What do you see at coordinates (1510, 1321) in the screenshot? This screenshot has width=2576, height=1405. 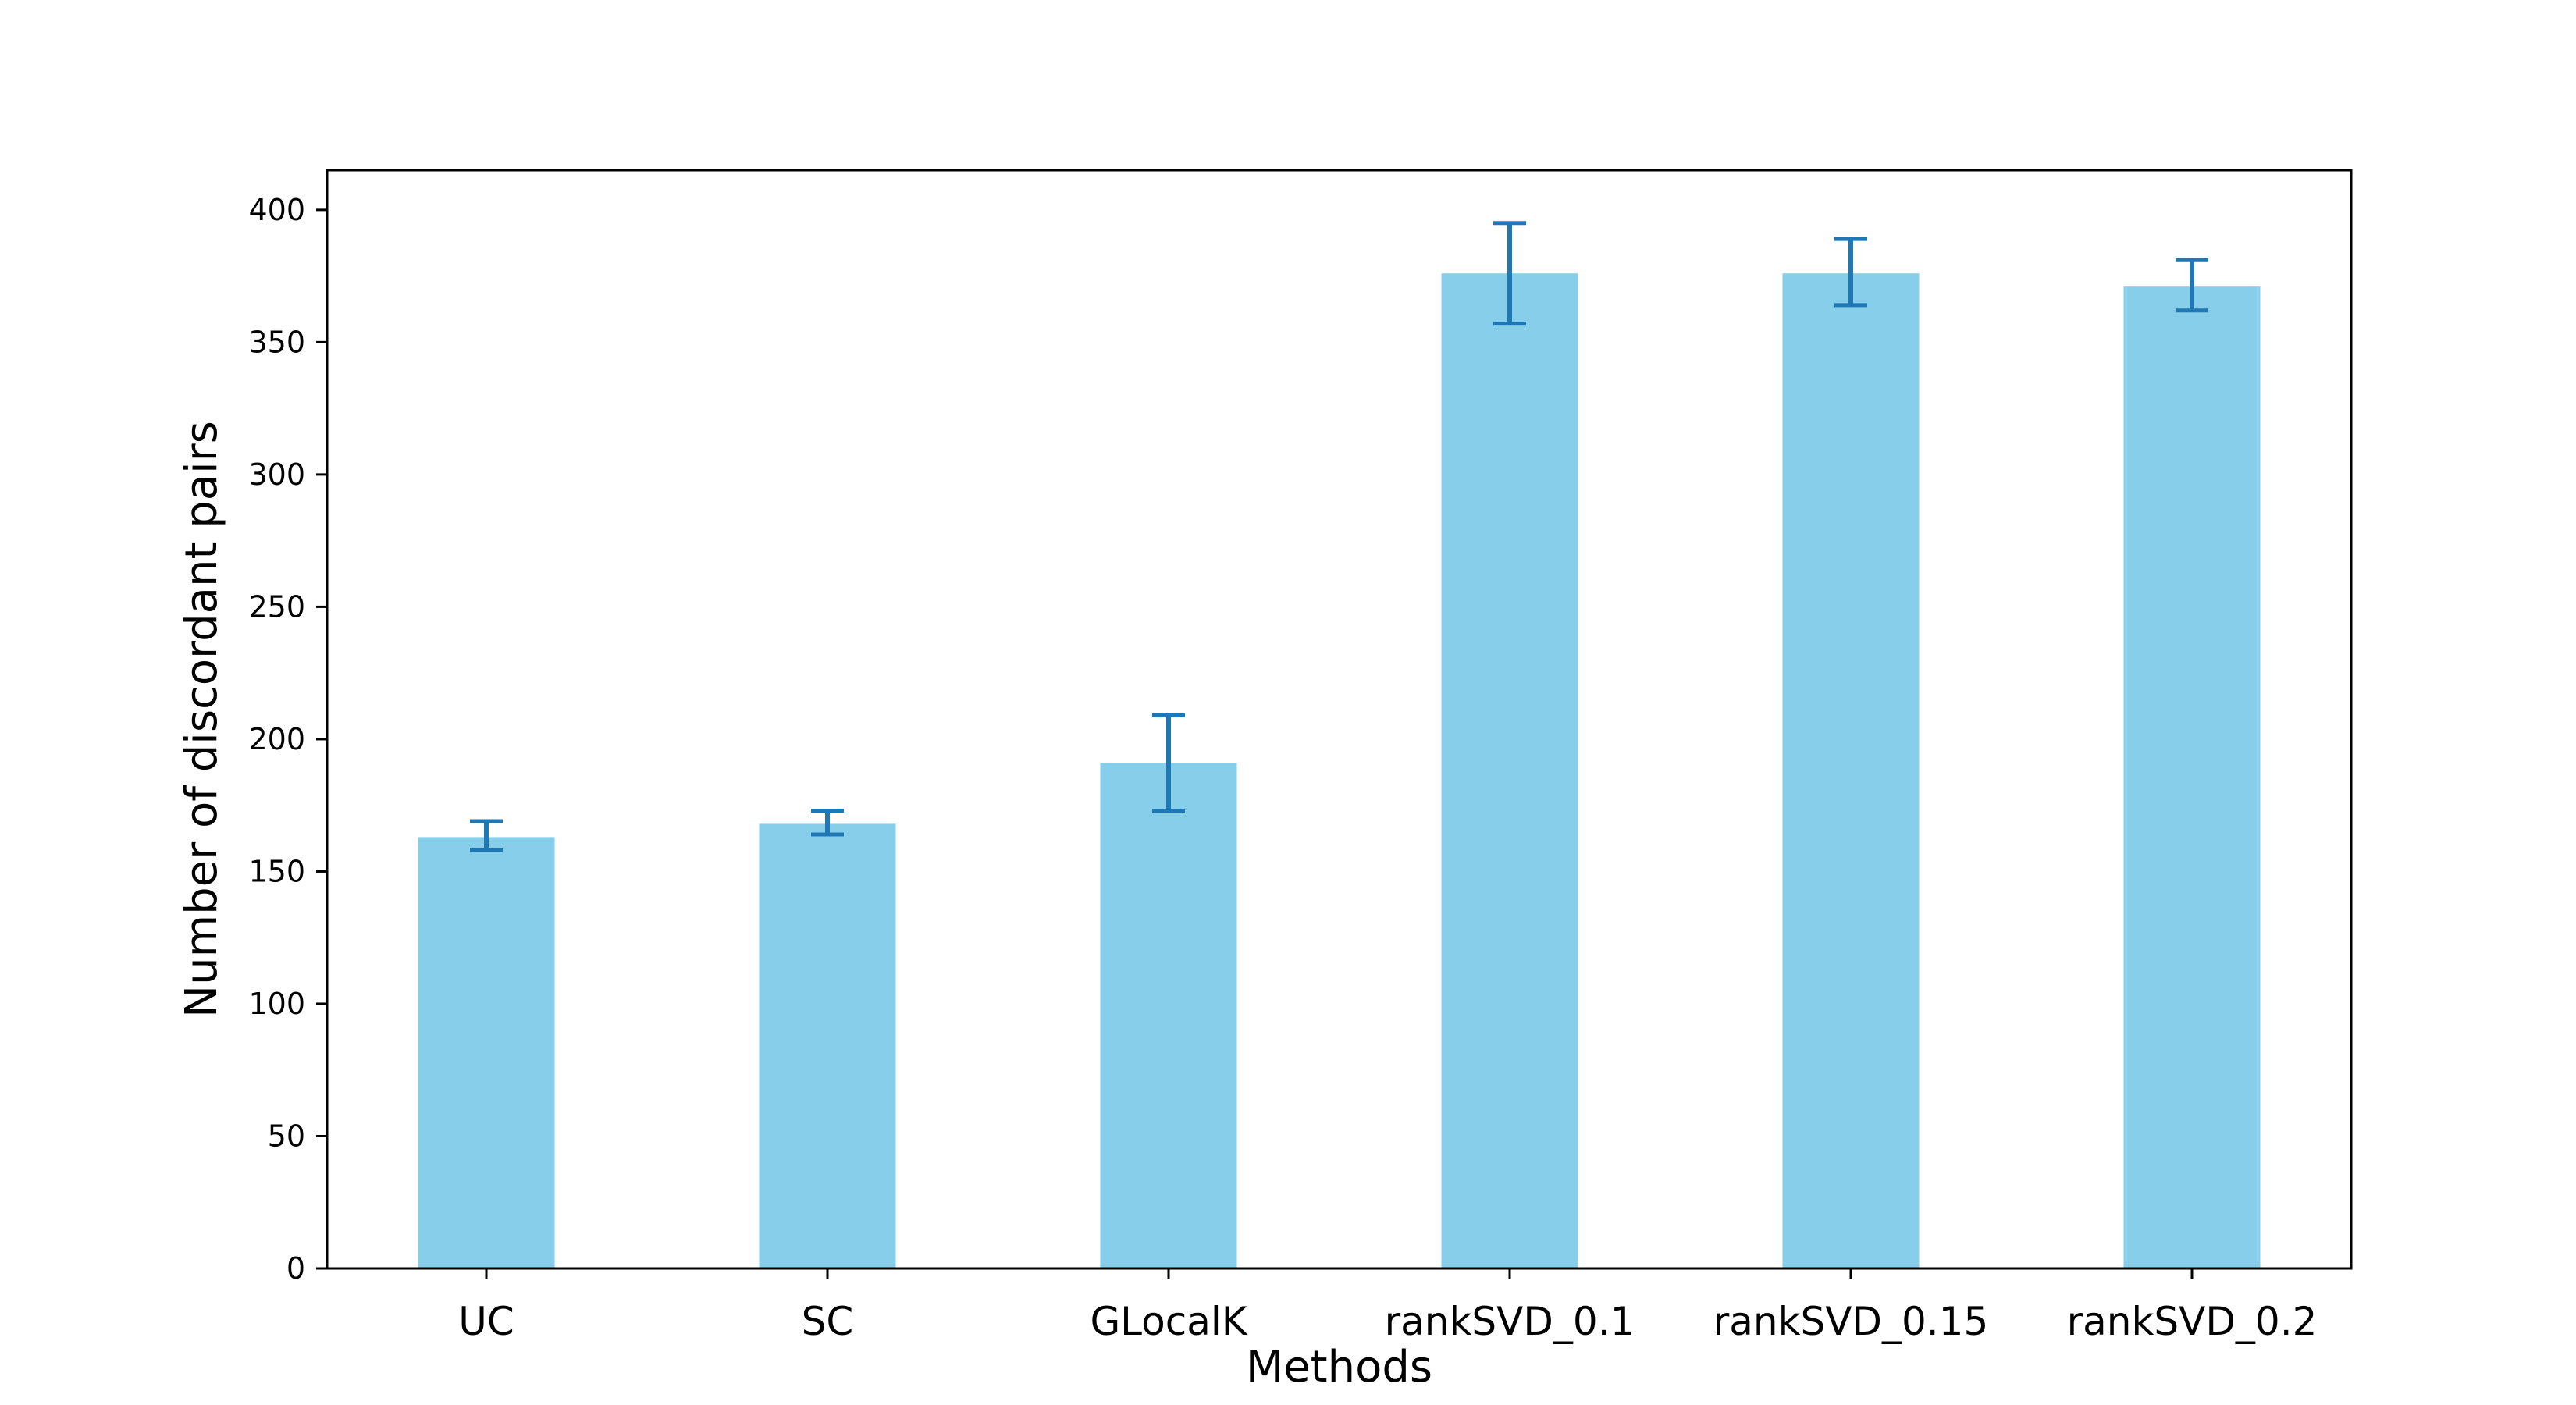 I see `x-tick-label: rankSVD_0.1` at bounding box center [1510, 1321].